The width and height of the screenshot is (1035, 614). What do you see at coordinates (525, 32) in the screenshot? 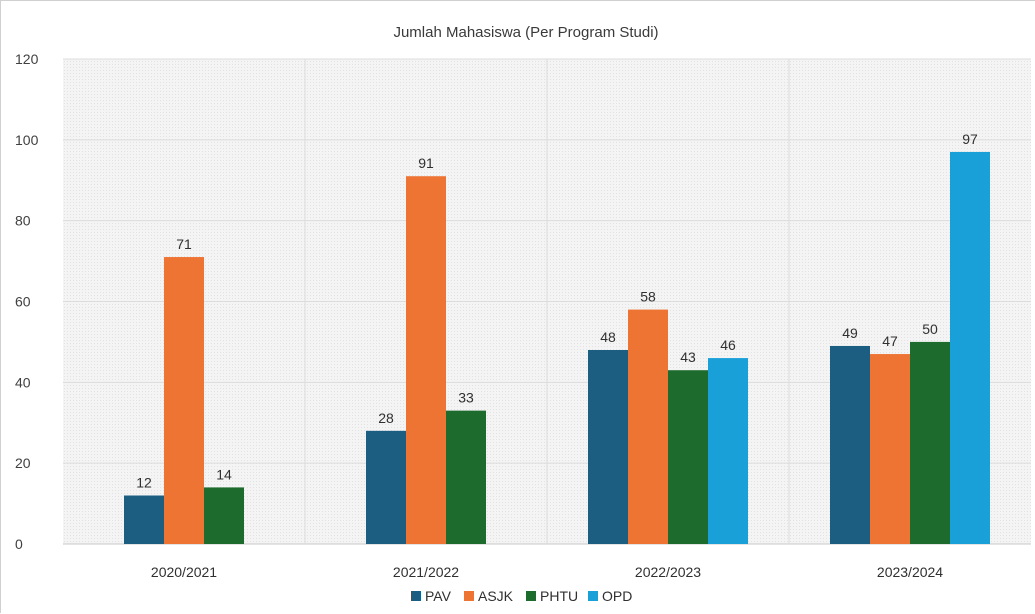
I see `chart-title: Jumlah Mahasiswa (Per Program Studi)` at bounding box center [525, 32].